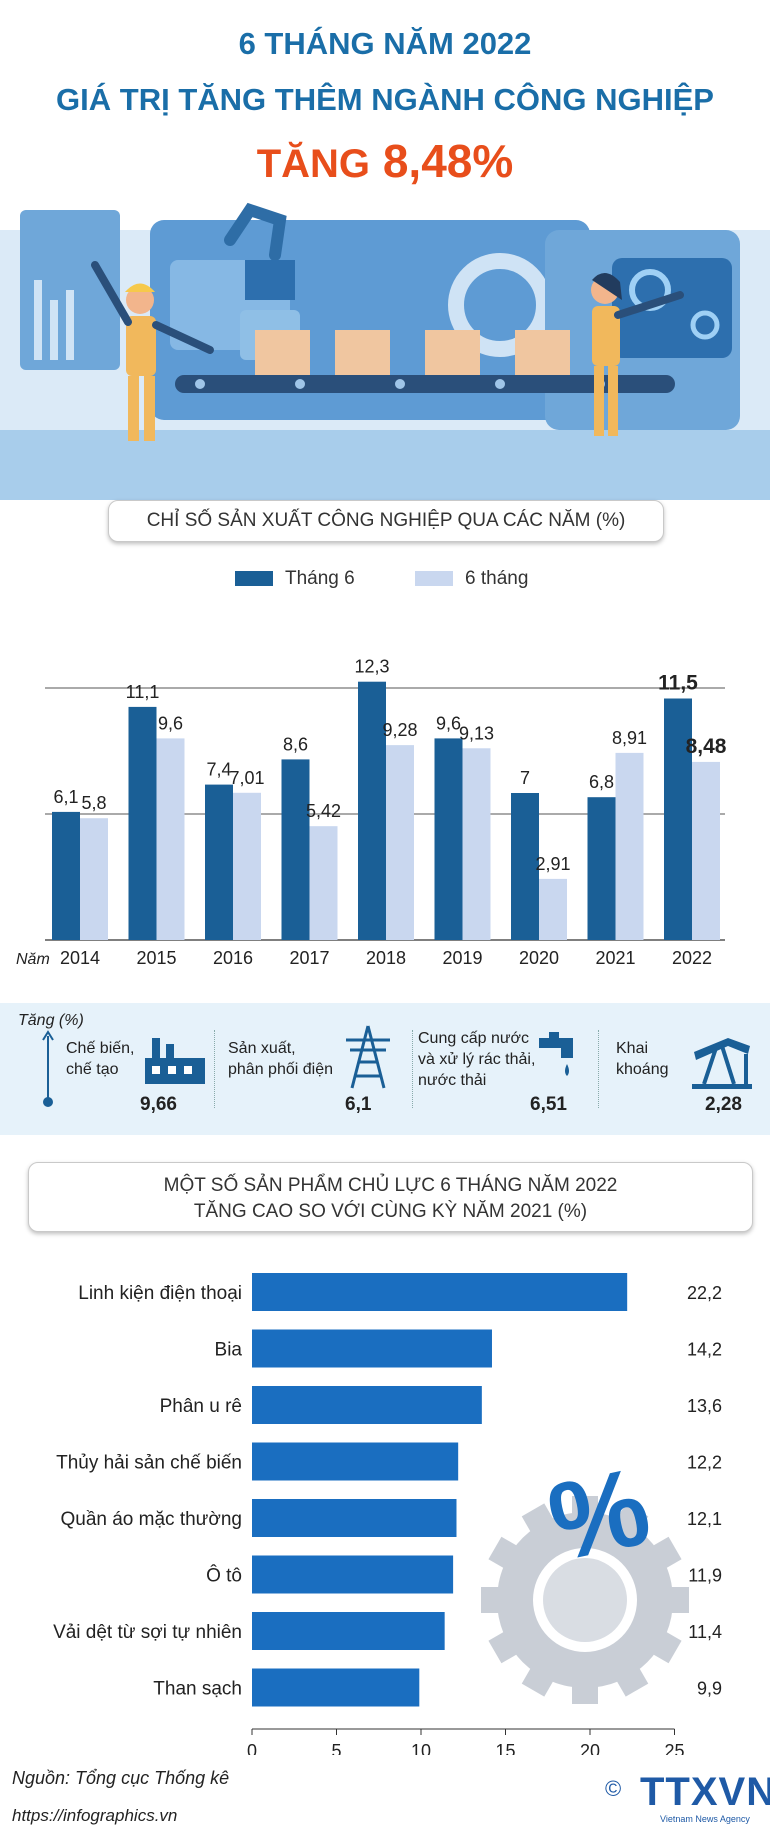  Describe the element at coordinates (448, 723) in the screenshot. I see `bar-label-thang6-2019: 9,6` at that location.